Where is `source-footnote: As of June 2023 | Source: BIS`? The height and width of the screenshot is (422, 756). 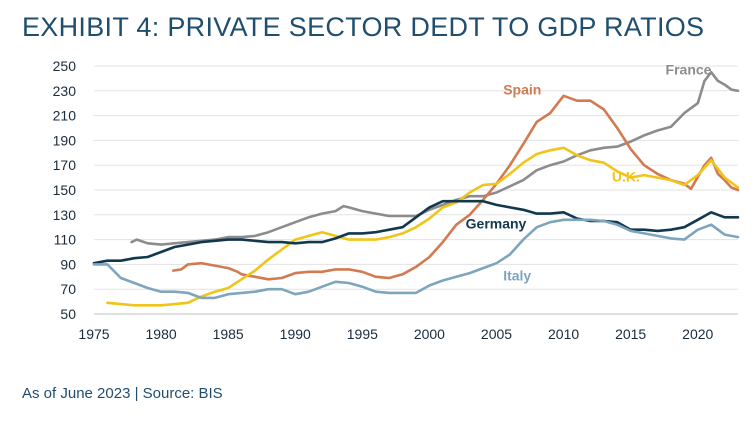
source-footnote: As of June 2023 | Source: BIS is located at coordinates (122, 393).